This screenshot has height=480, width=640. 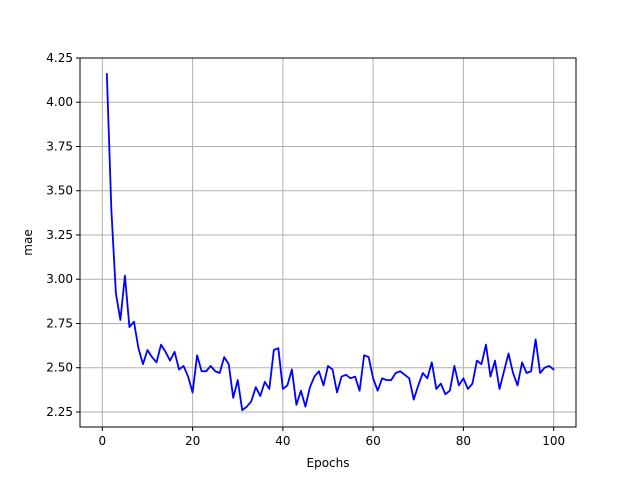 What do you see at coordinates (328, 463) in the screenshot?
I see `x-axis-label: Epochs` at bounding box center [328, 463].